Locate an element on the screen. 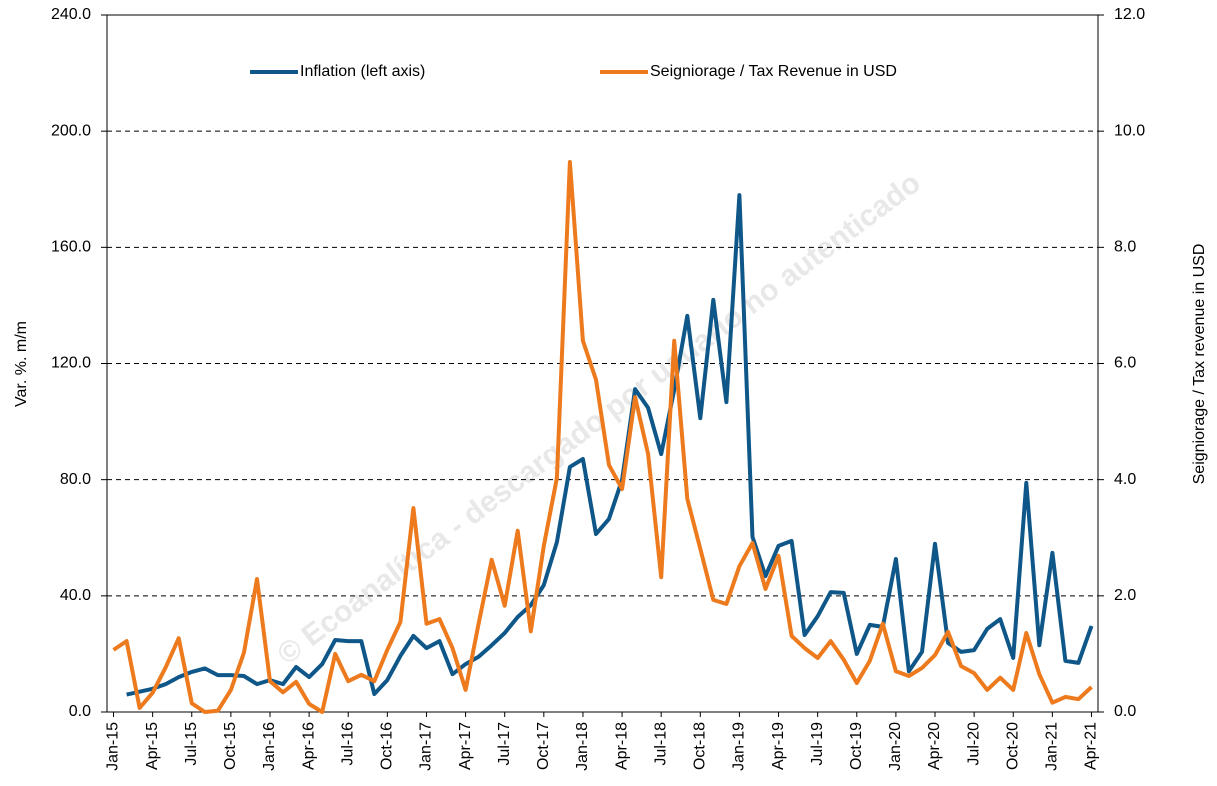 The width and height of the screenshot is (1217, 786). x-tick-label: Jul-15 is located at coordinates (191, 744).